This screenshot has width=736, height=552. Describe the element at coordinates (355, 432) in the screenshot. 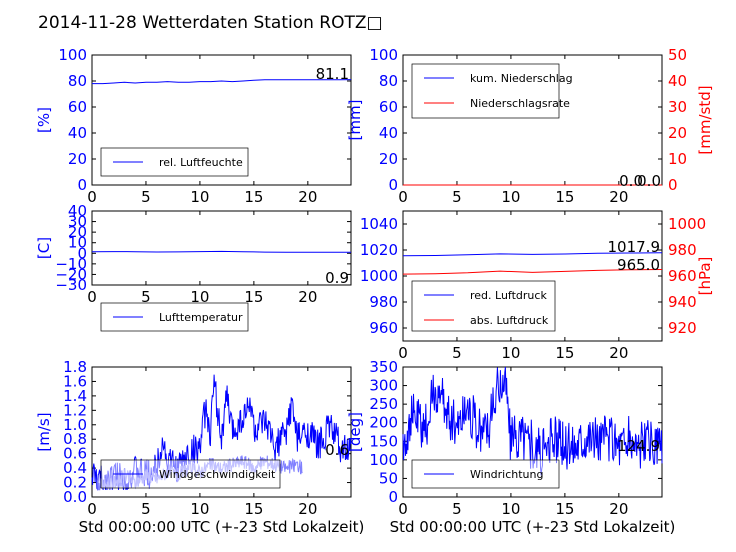

I see `y-axis-label: [deg]` at that location.